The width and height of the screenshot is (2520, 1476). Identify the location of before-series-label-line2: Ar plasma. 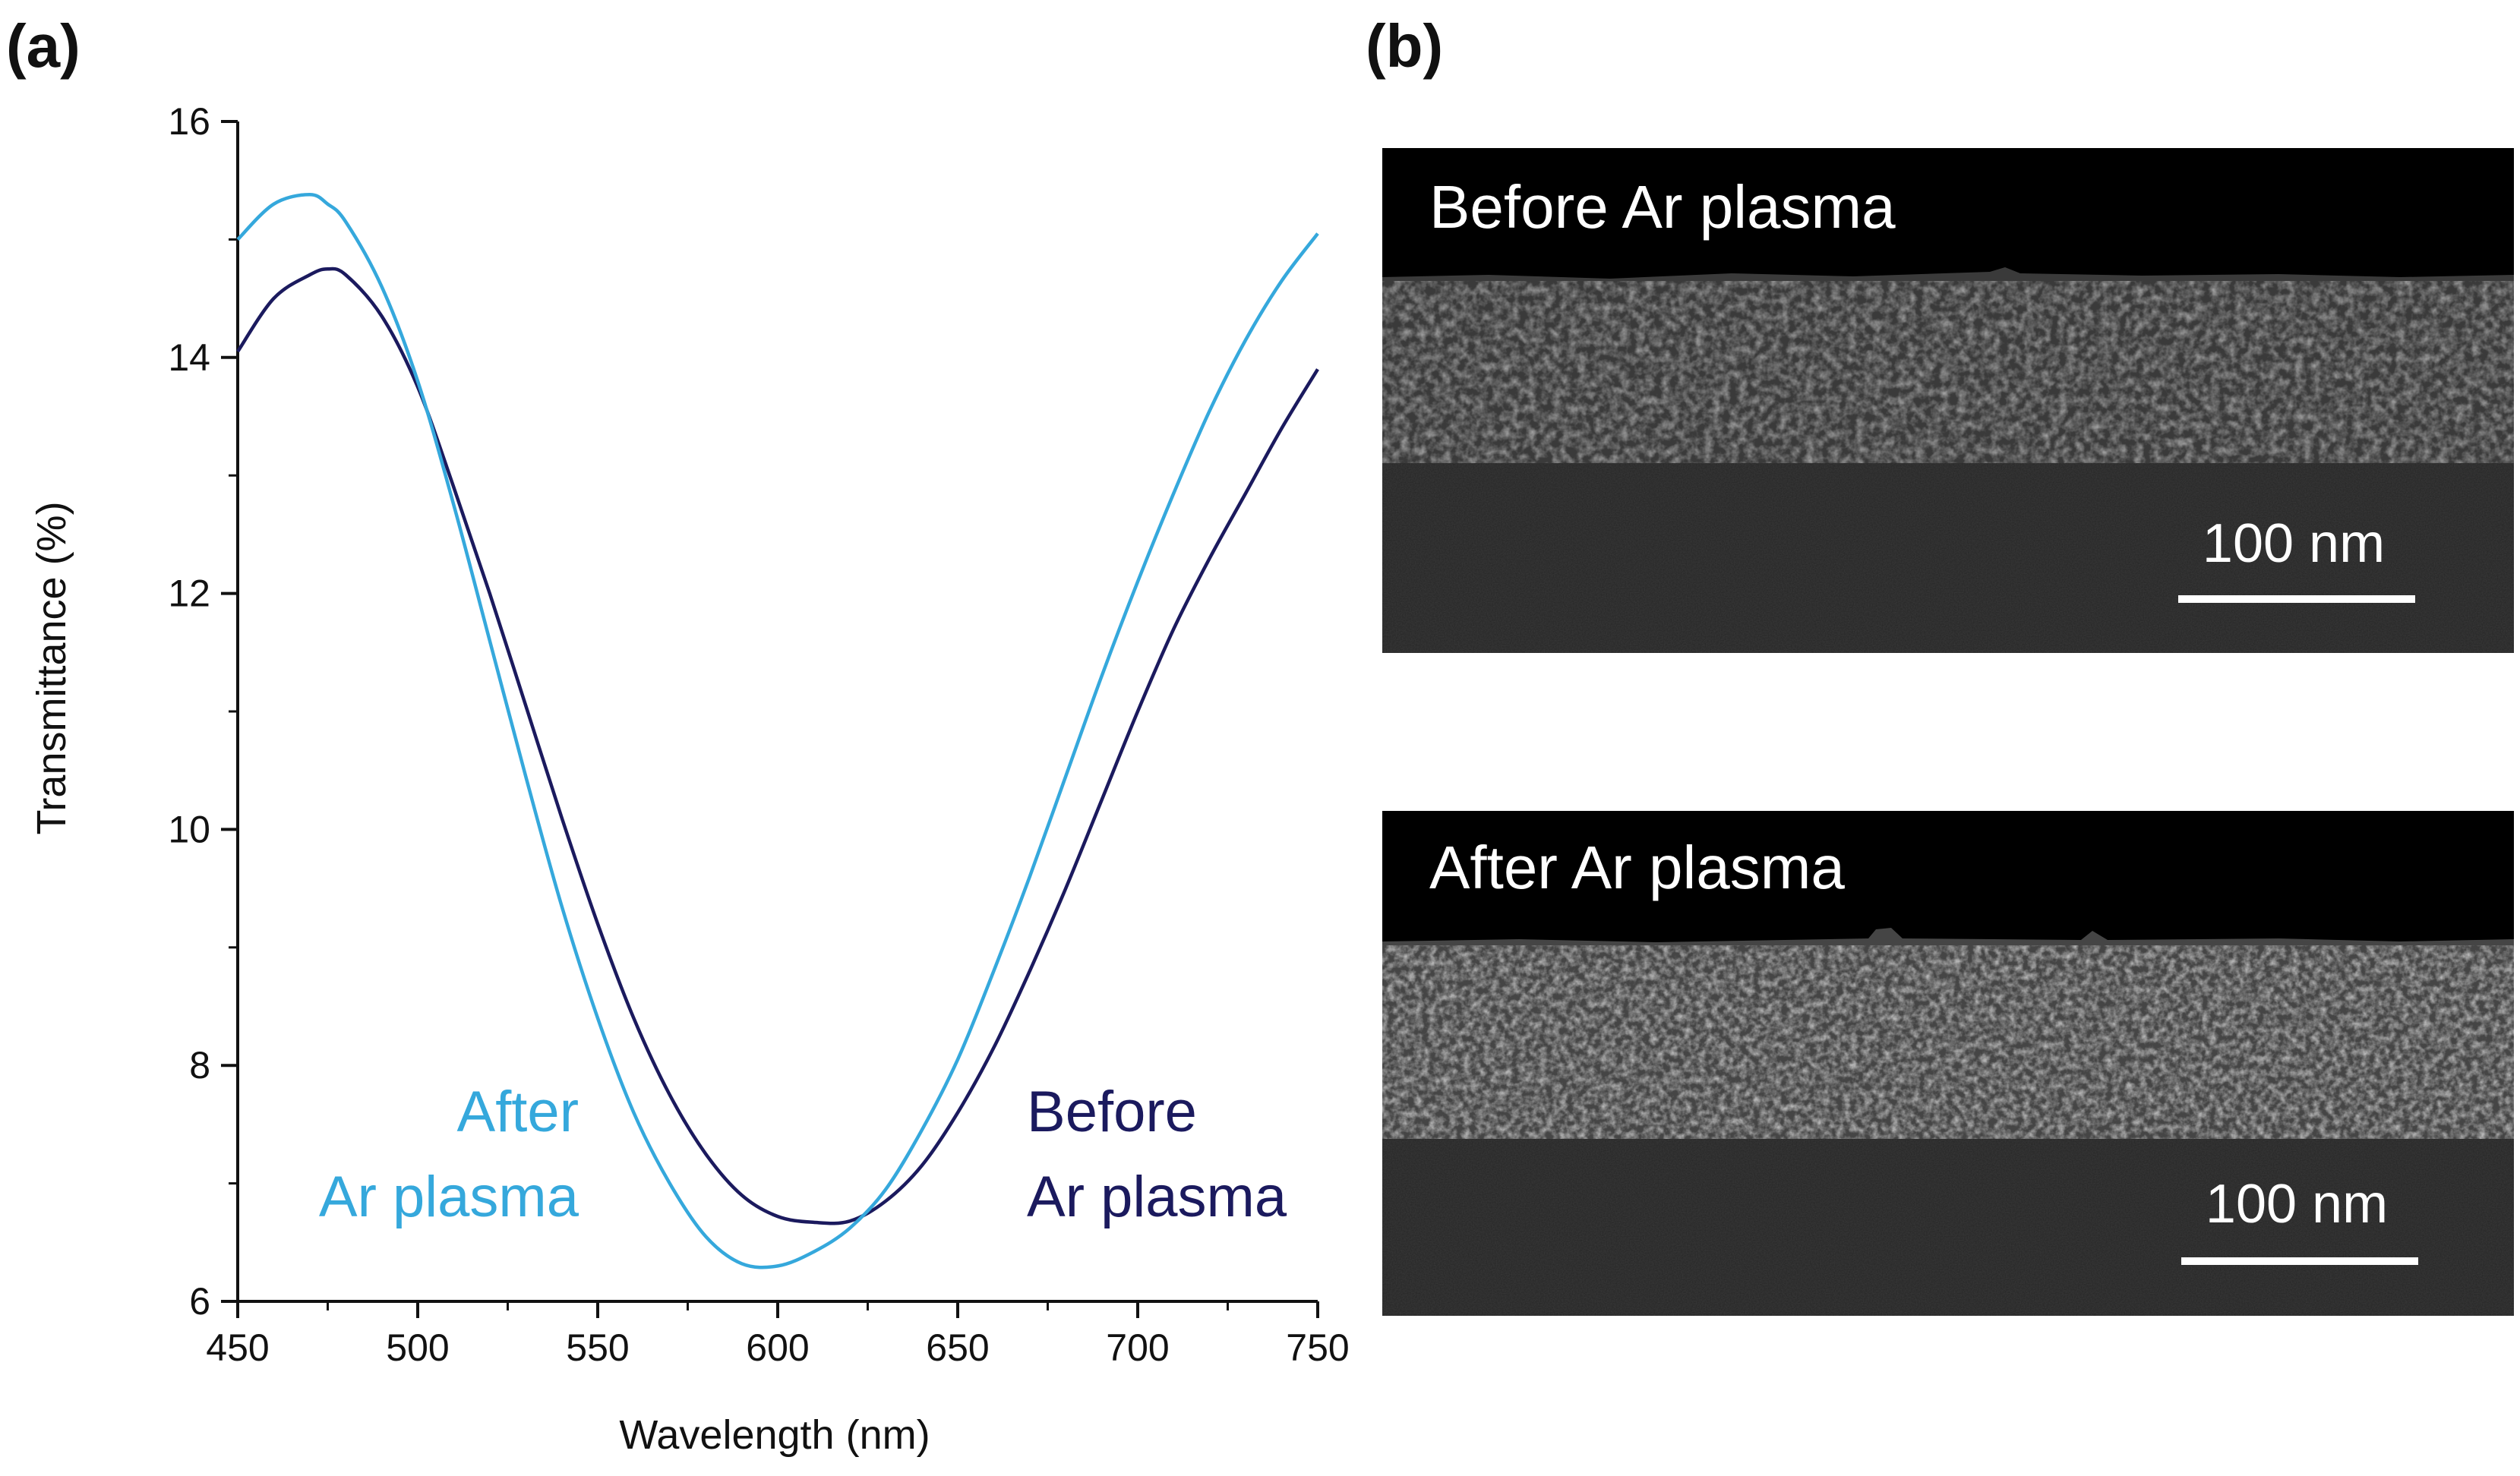
(1157, 1197).